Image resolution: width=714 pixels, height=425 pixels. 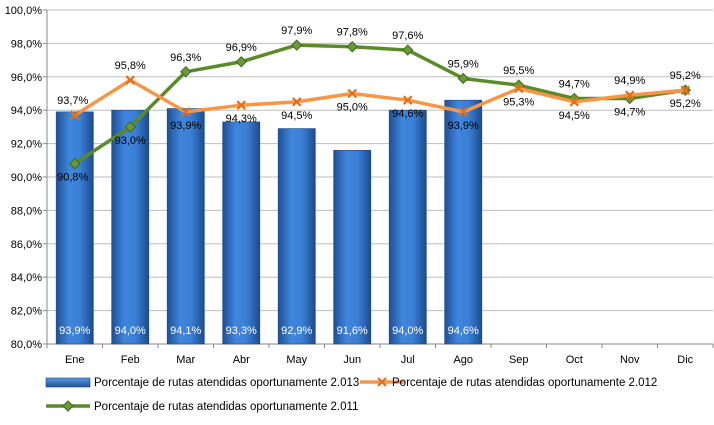 What do you see at coordinates (26, 345) in the screenshot?
I see `y-tick-label: 80,0%` at bounding box center [26, 345].